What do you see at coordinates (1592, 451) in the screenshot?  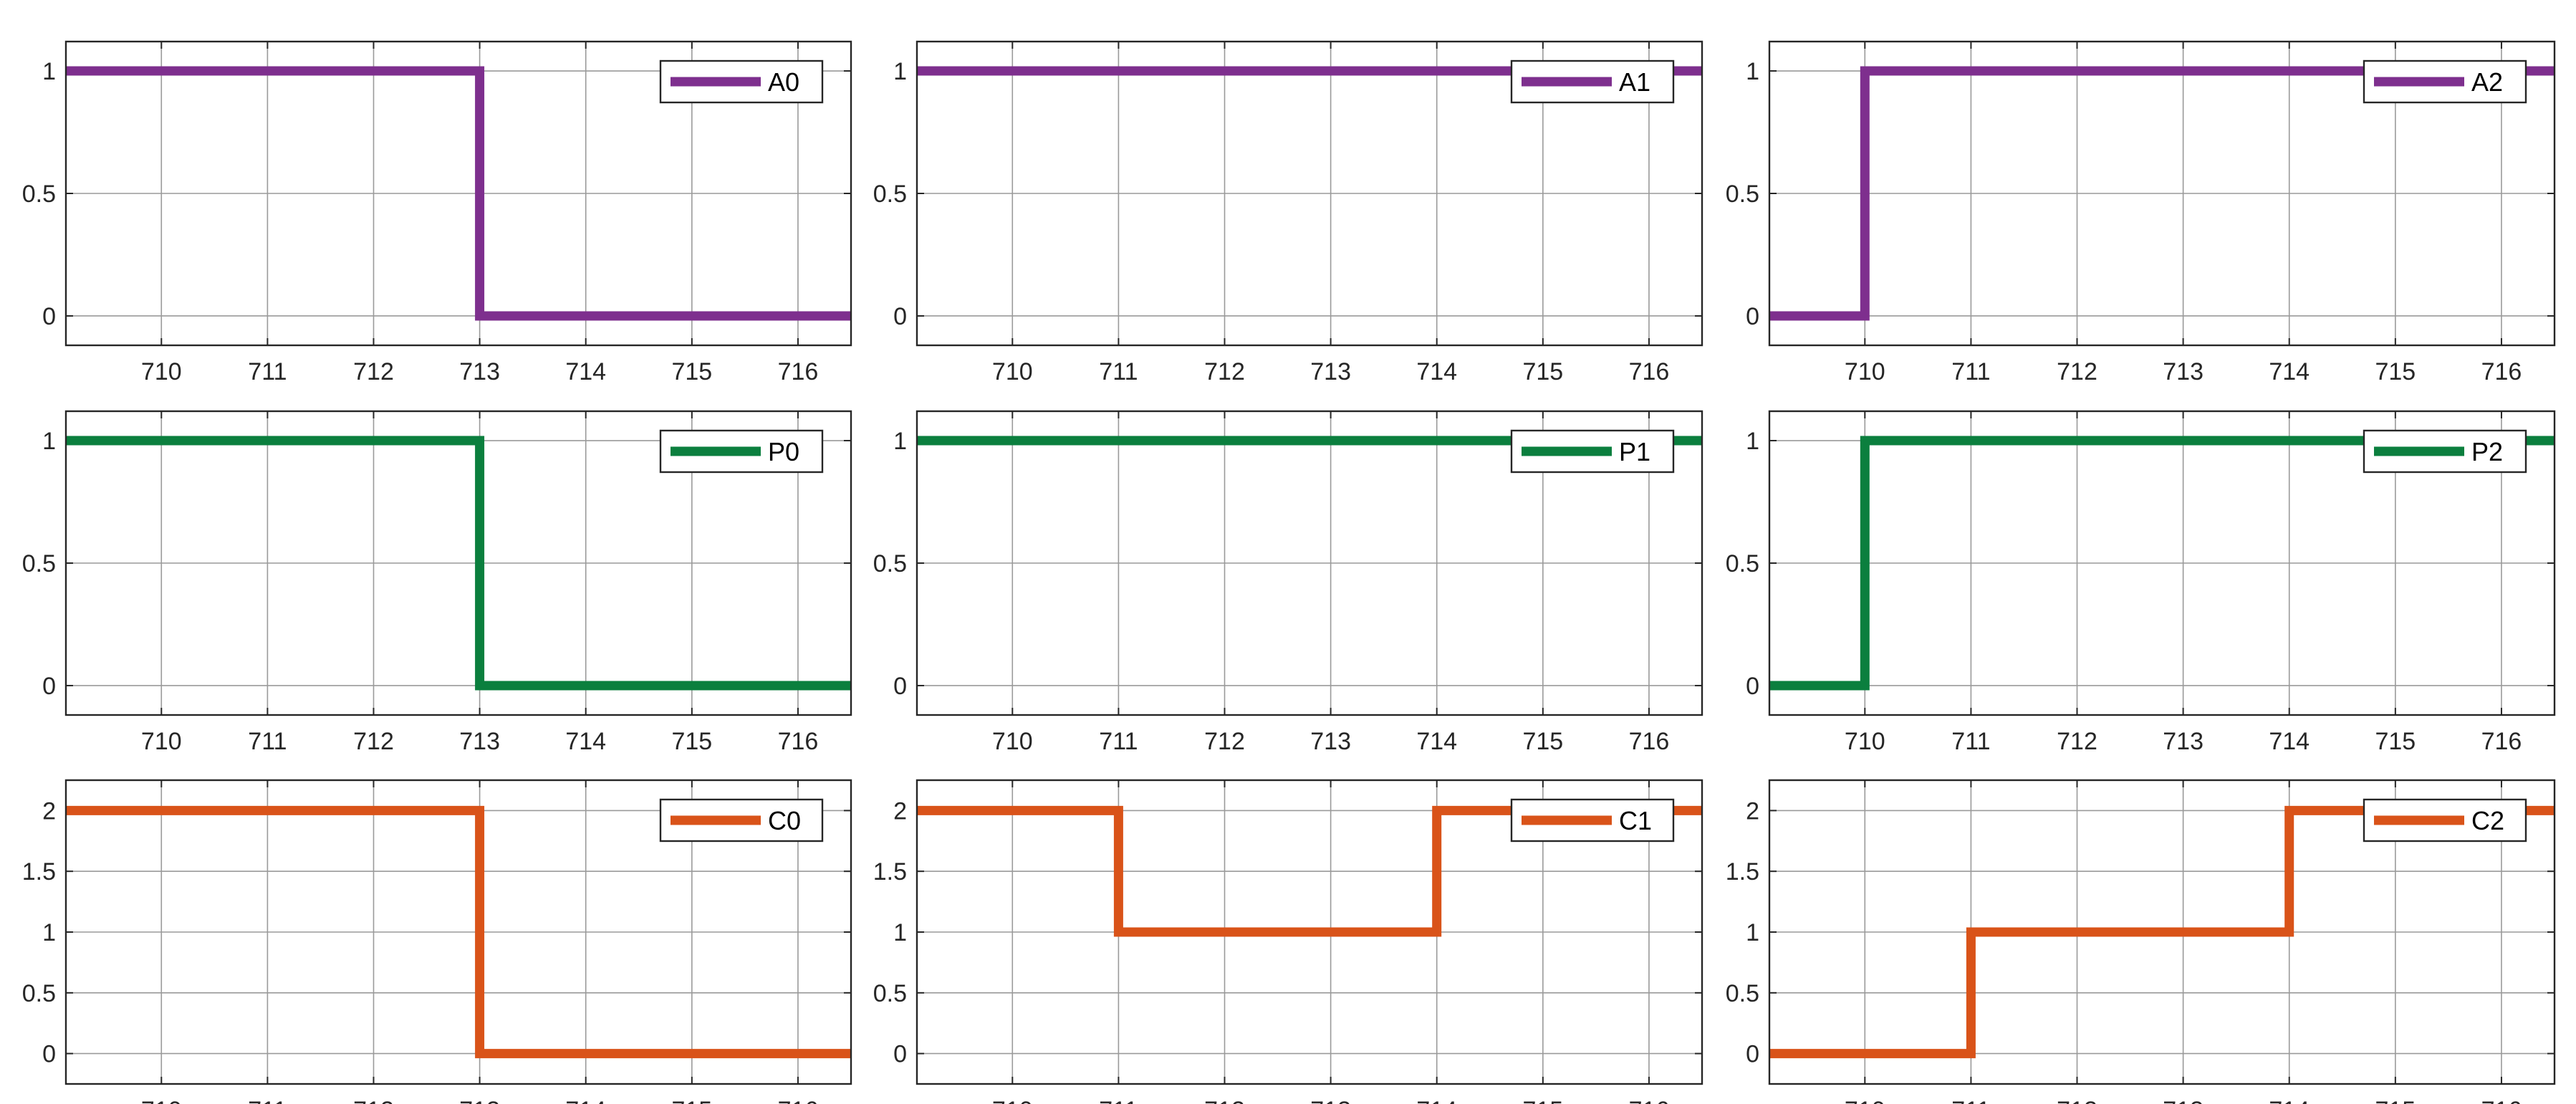 I see `legend: P1` at bounding box center [1592, 451].